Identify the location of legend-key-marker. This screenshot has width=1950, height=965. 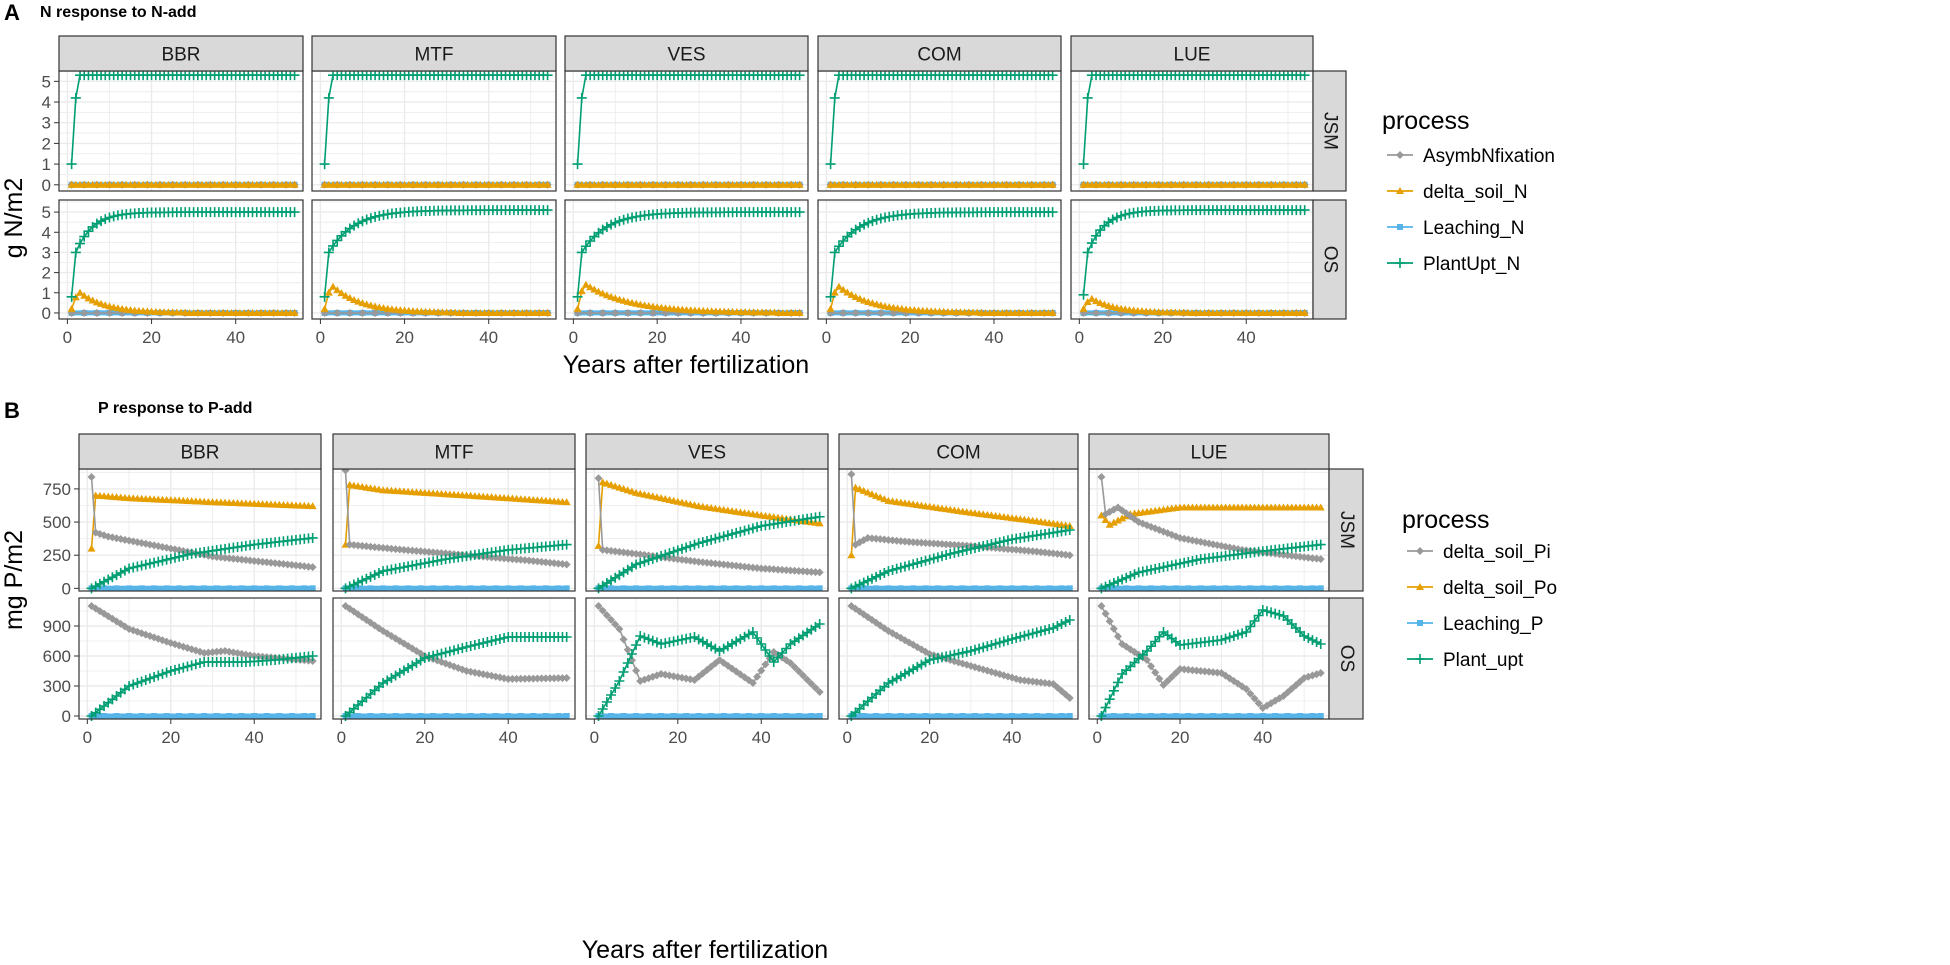
(1400, 263).